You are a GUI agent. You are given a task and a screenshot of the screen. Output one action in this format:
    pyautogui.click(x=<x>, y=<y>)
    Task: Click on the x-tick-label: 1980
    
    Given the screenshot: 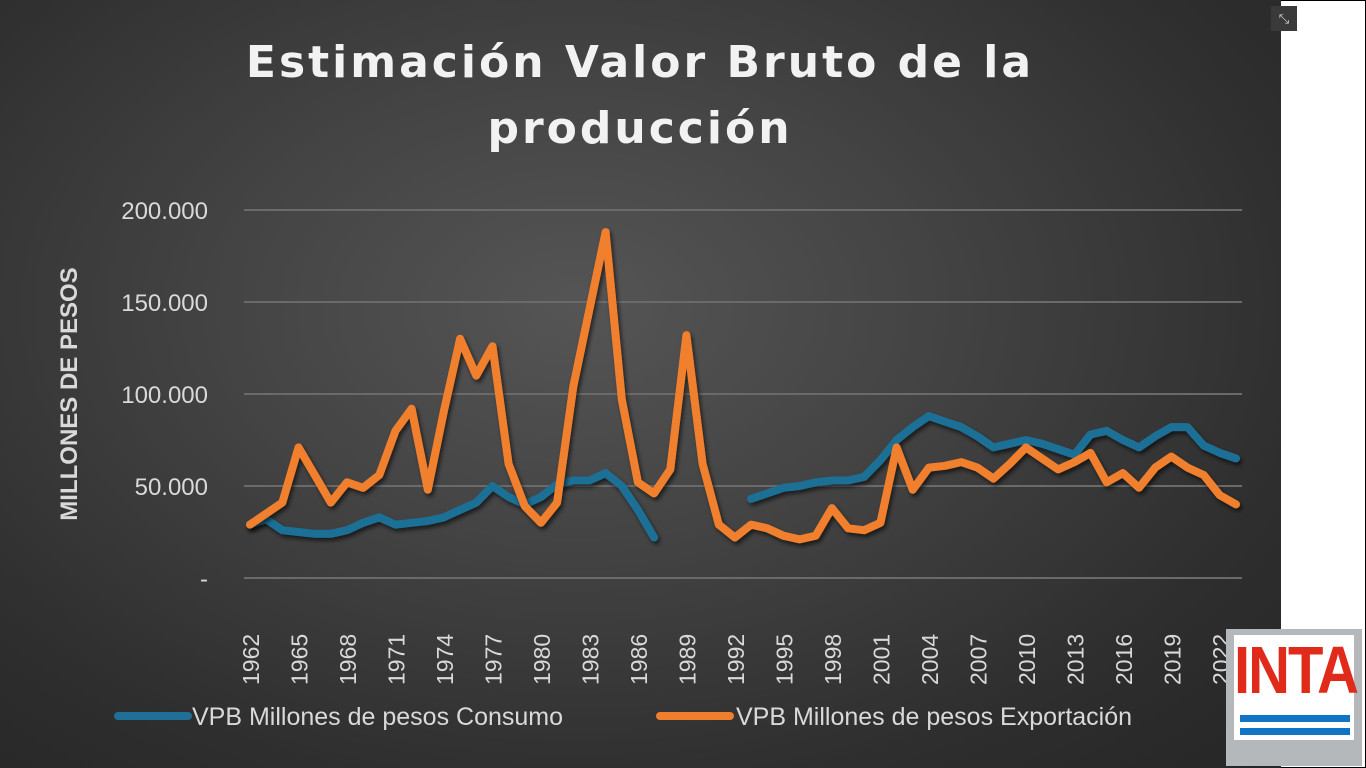 What is the action you would take?
    pyautogui.click(x=542, y=659)
    